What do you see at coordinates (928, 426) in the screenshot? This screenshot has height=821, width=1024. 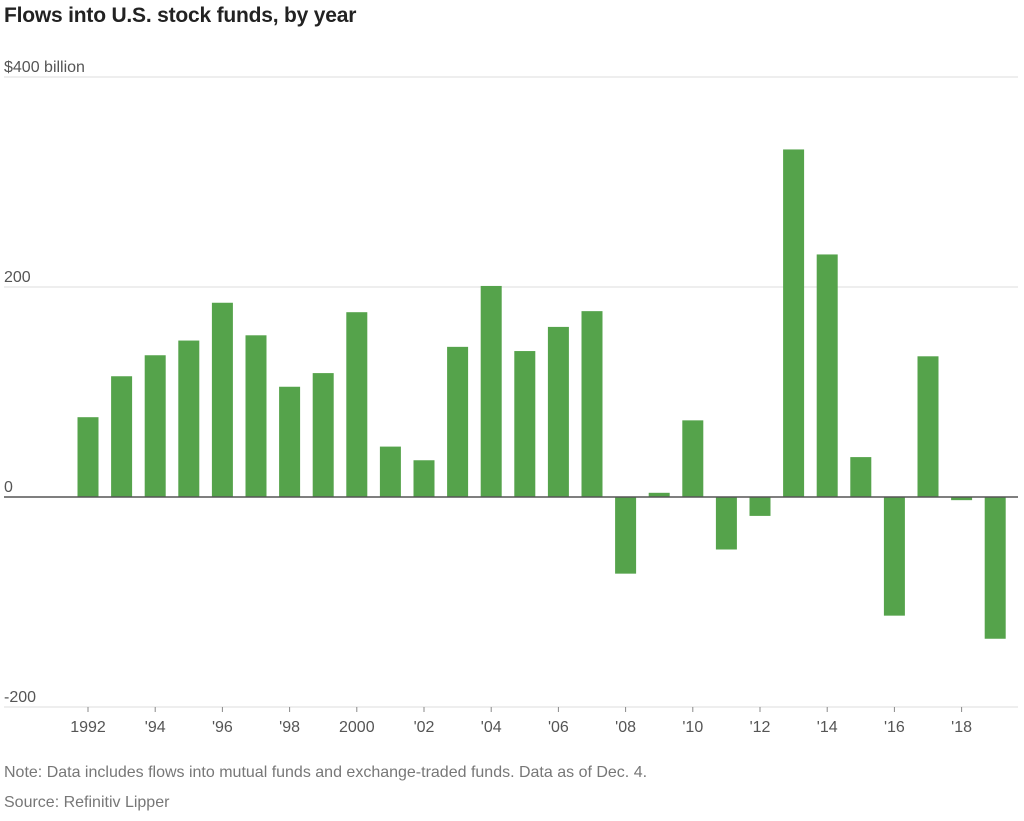 I see `bar-2017` at bounding box center [928, 426].